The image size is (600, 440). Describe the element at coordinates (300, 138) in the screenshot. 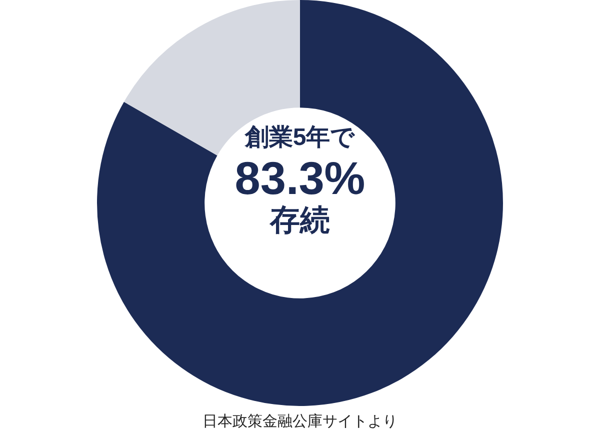

I see `text: 創業5年で` at that location.